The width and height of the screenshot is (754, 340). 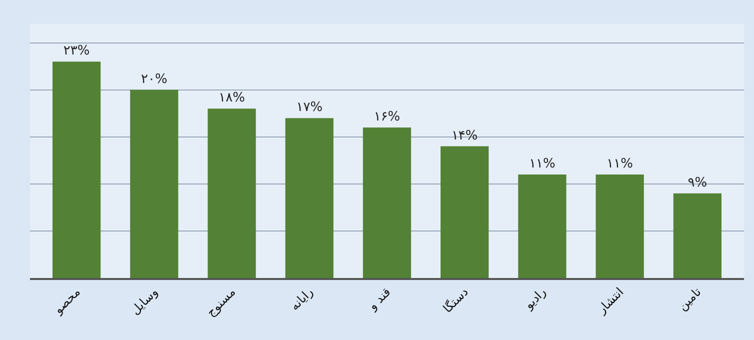 I want to click on x-tick-label: قند و, so click(x=379, y=299).